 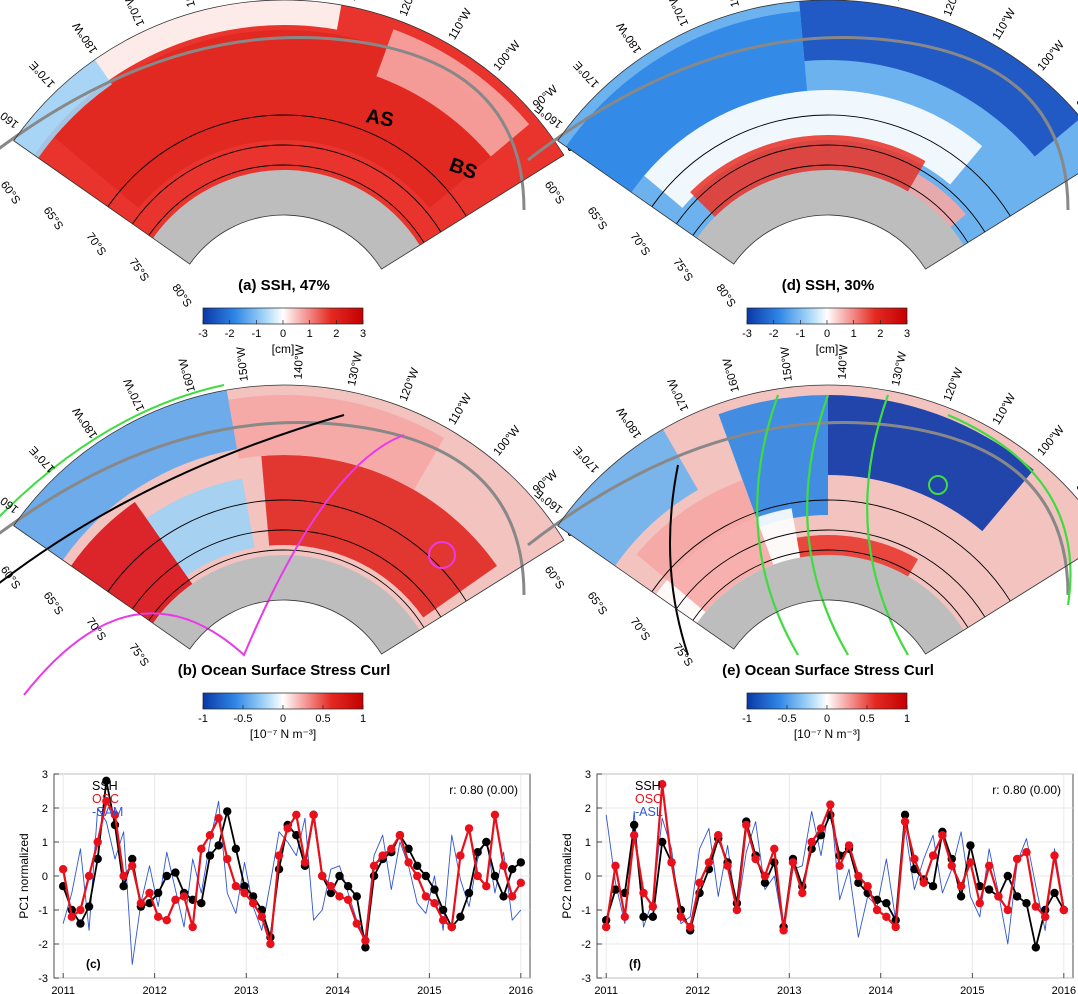 What do you see at coordinates (725, 296) in the screenshot?
I see `latitude-label: 80°S` at bounding box center [725, 296].